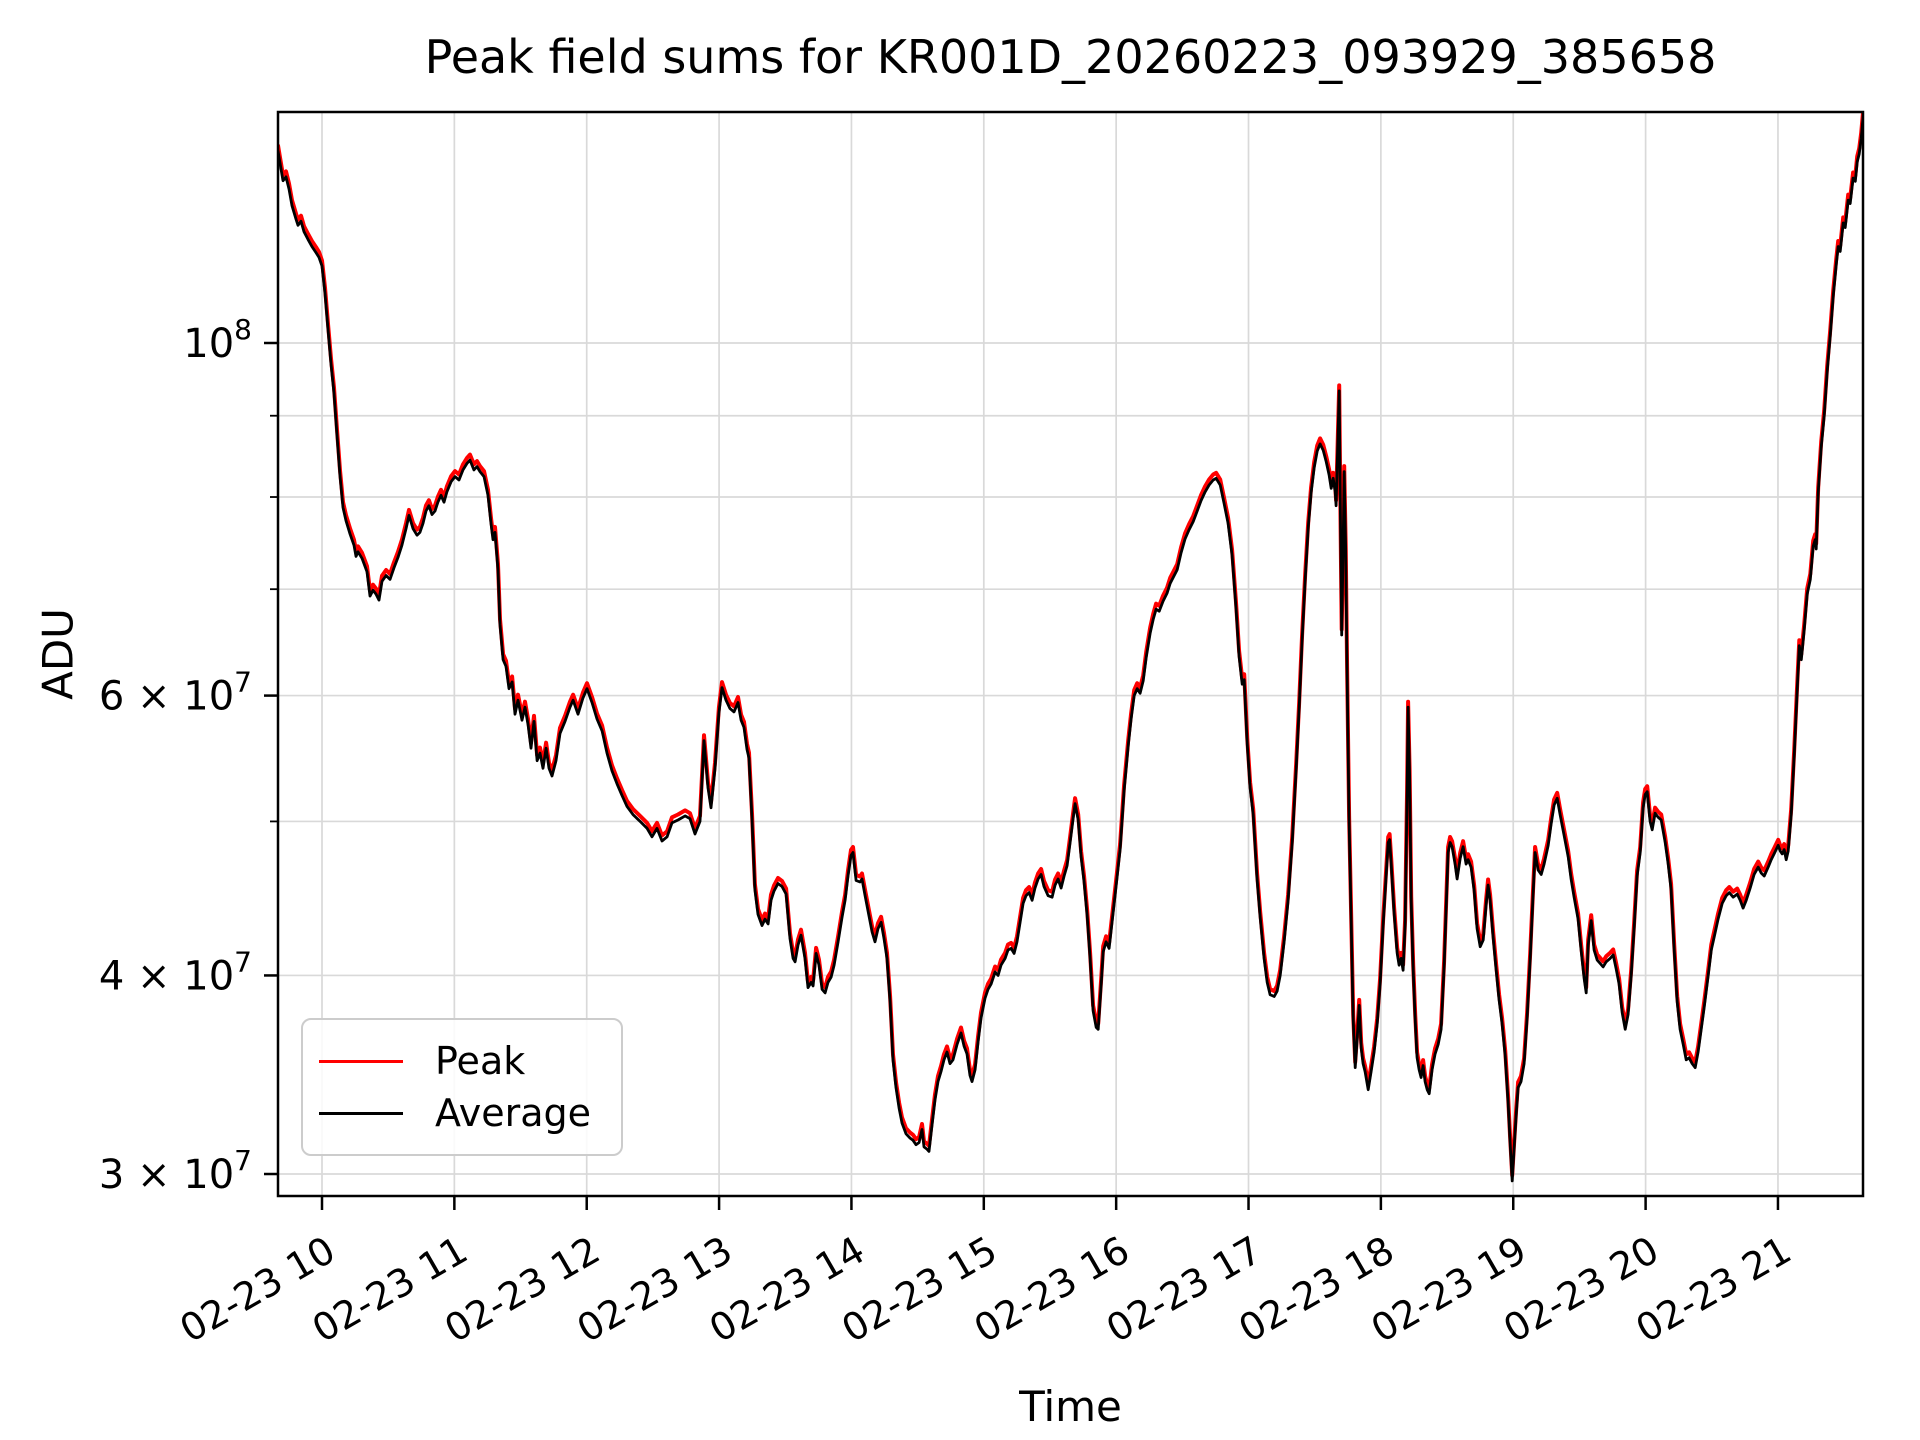  I want to click on y-tick-label: 6 × 107, so click(175, 693).